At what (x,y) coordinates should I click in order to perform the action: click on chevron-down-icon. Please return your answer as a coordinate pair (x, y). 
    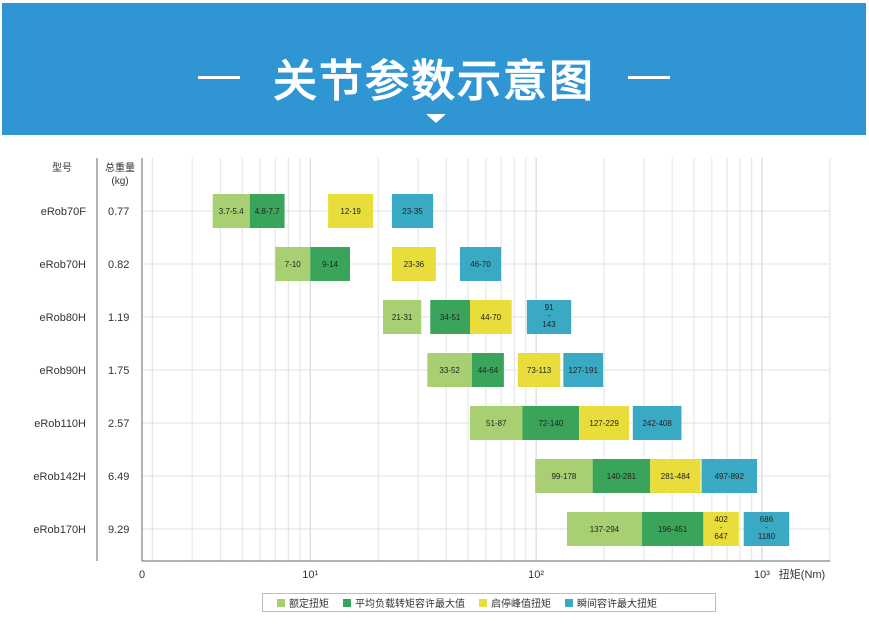
    Looking at the image, I should click on (436, 118).